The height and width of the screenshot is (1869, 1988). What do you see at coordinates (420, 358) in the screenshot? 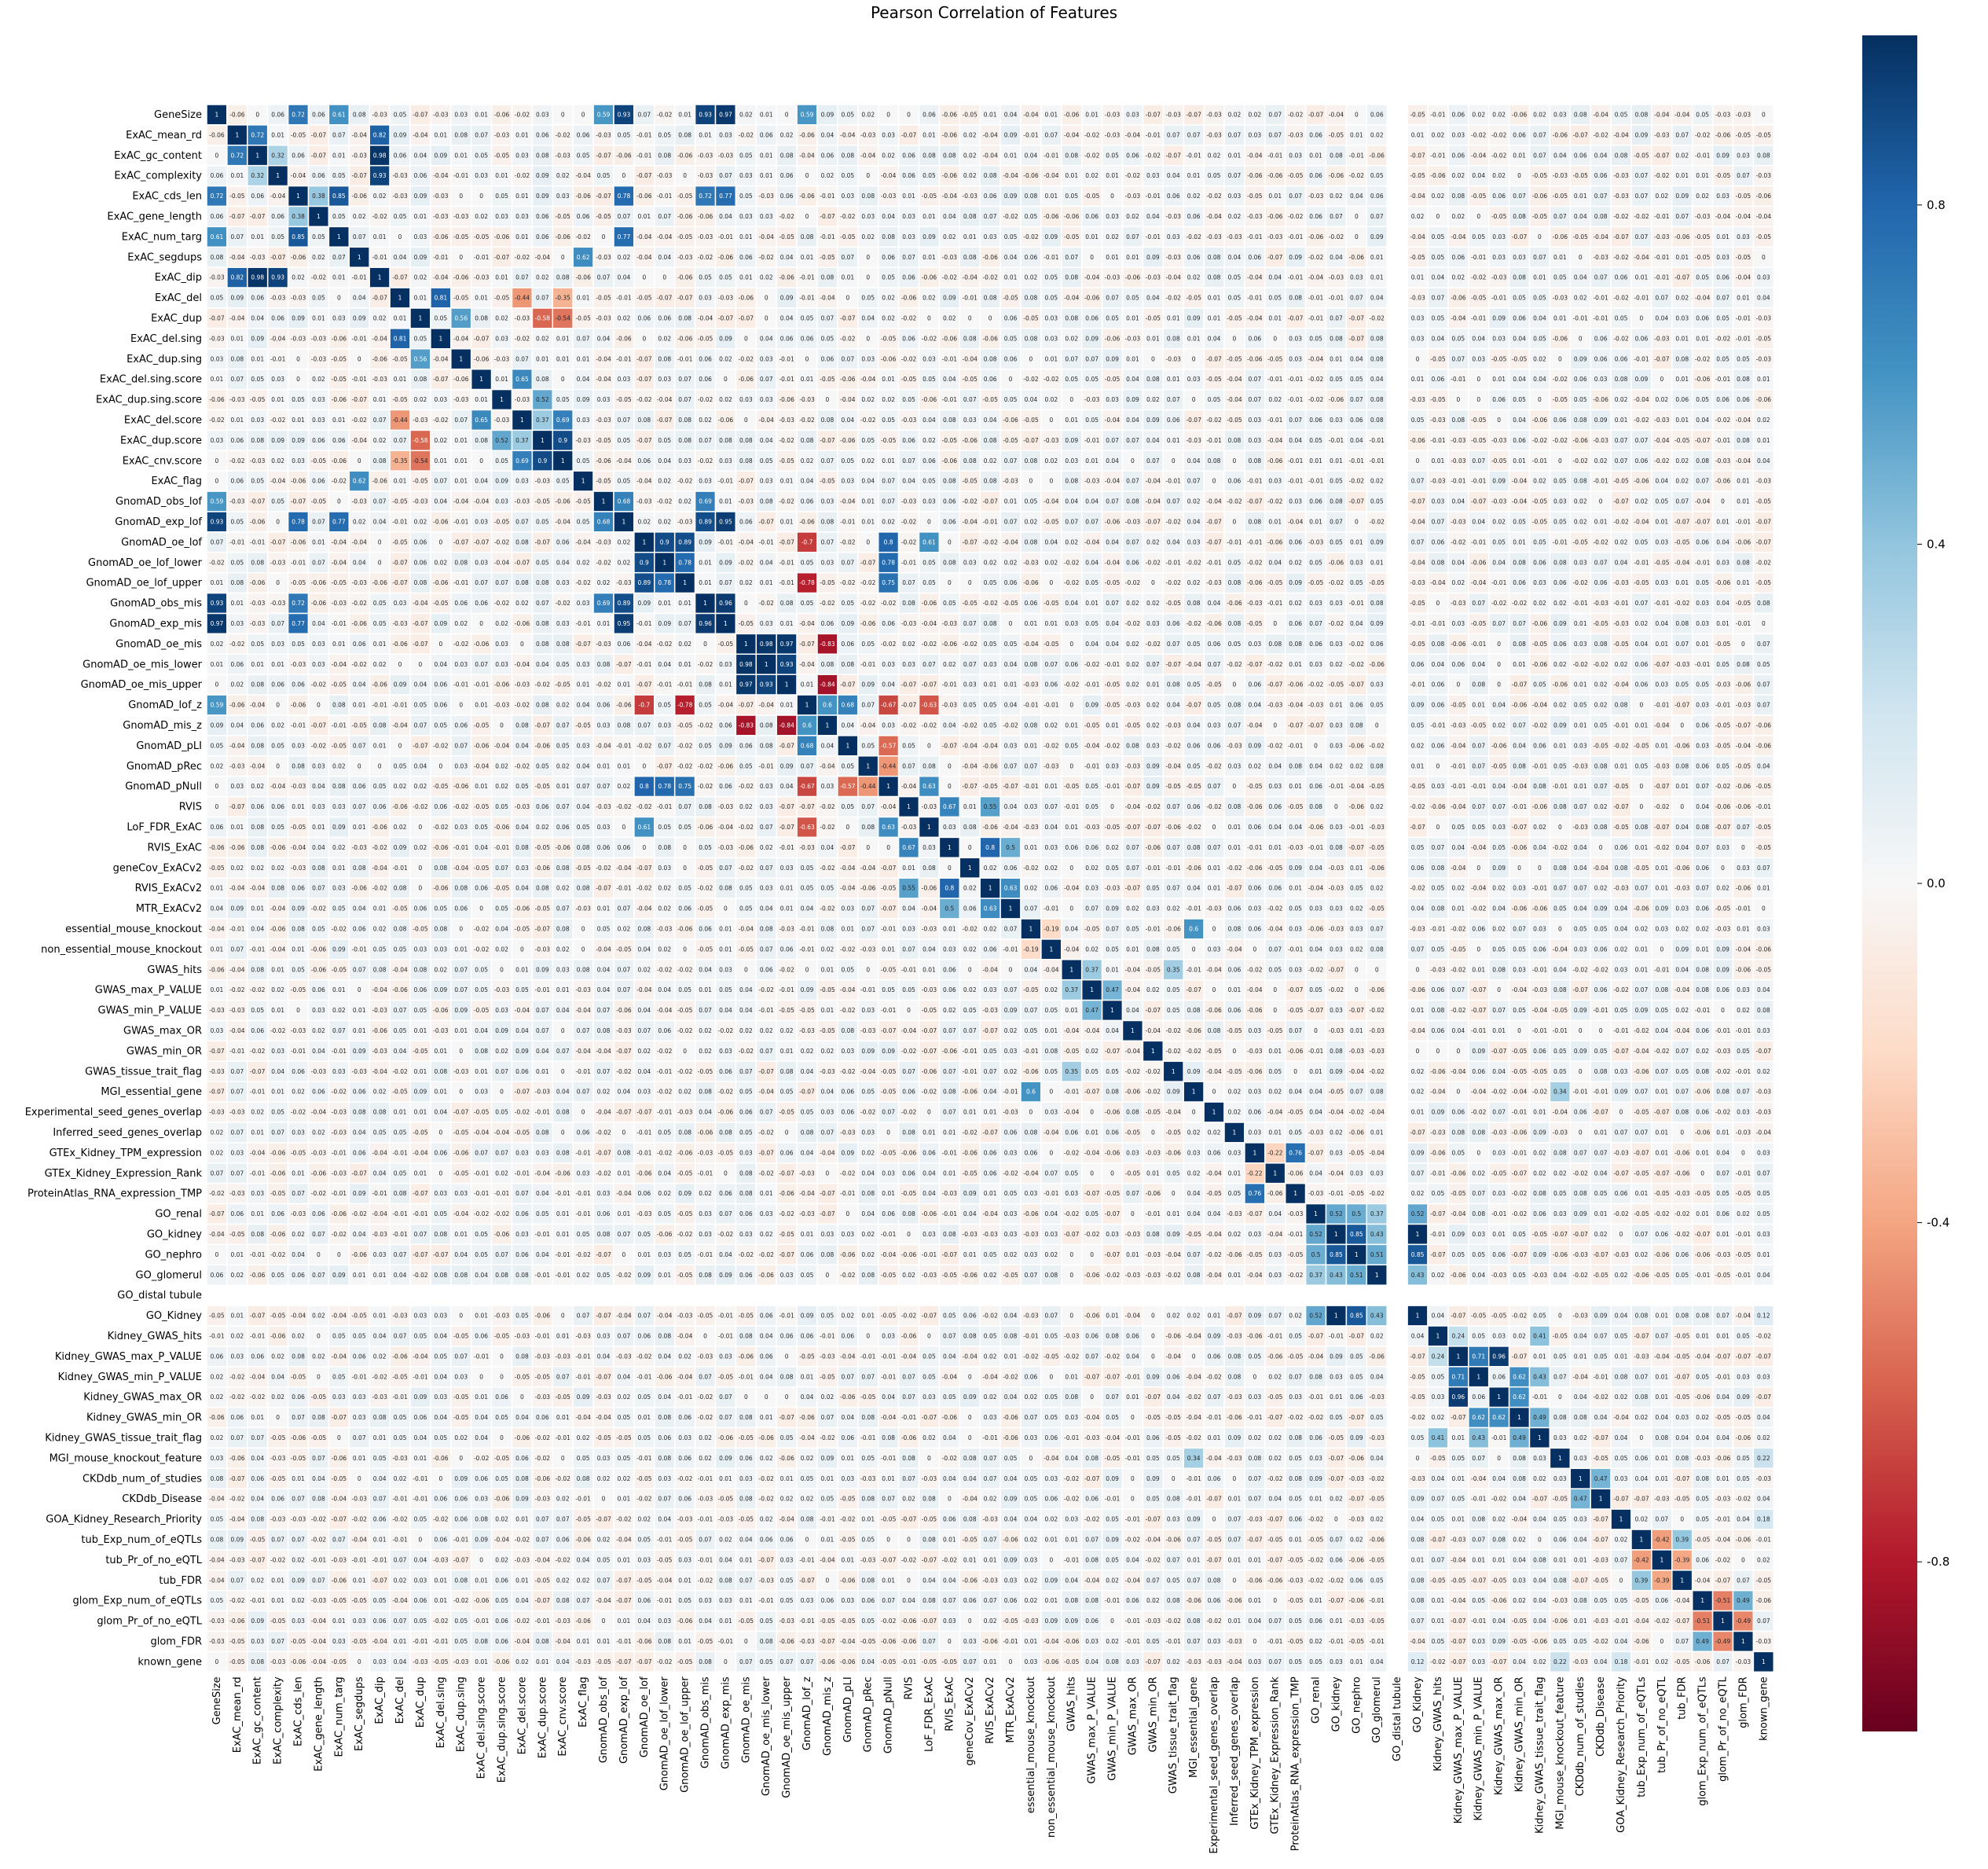
I see `cell-value-label: 0.56` at bounding box center [420, 358].